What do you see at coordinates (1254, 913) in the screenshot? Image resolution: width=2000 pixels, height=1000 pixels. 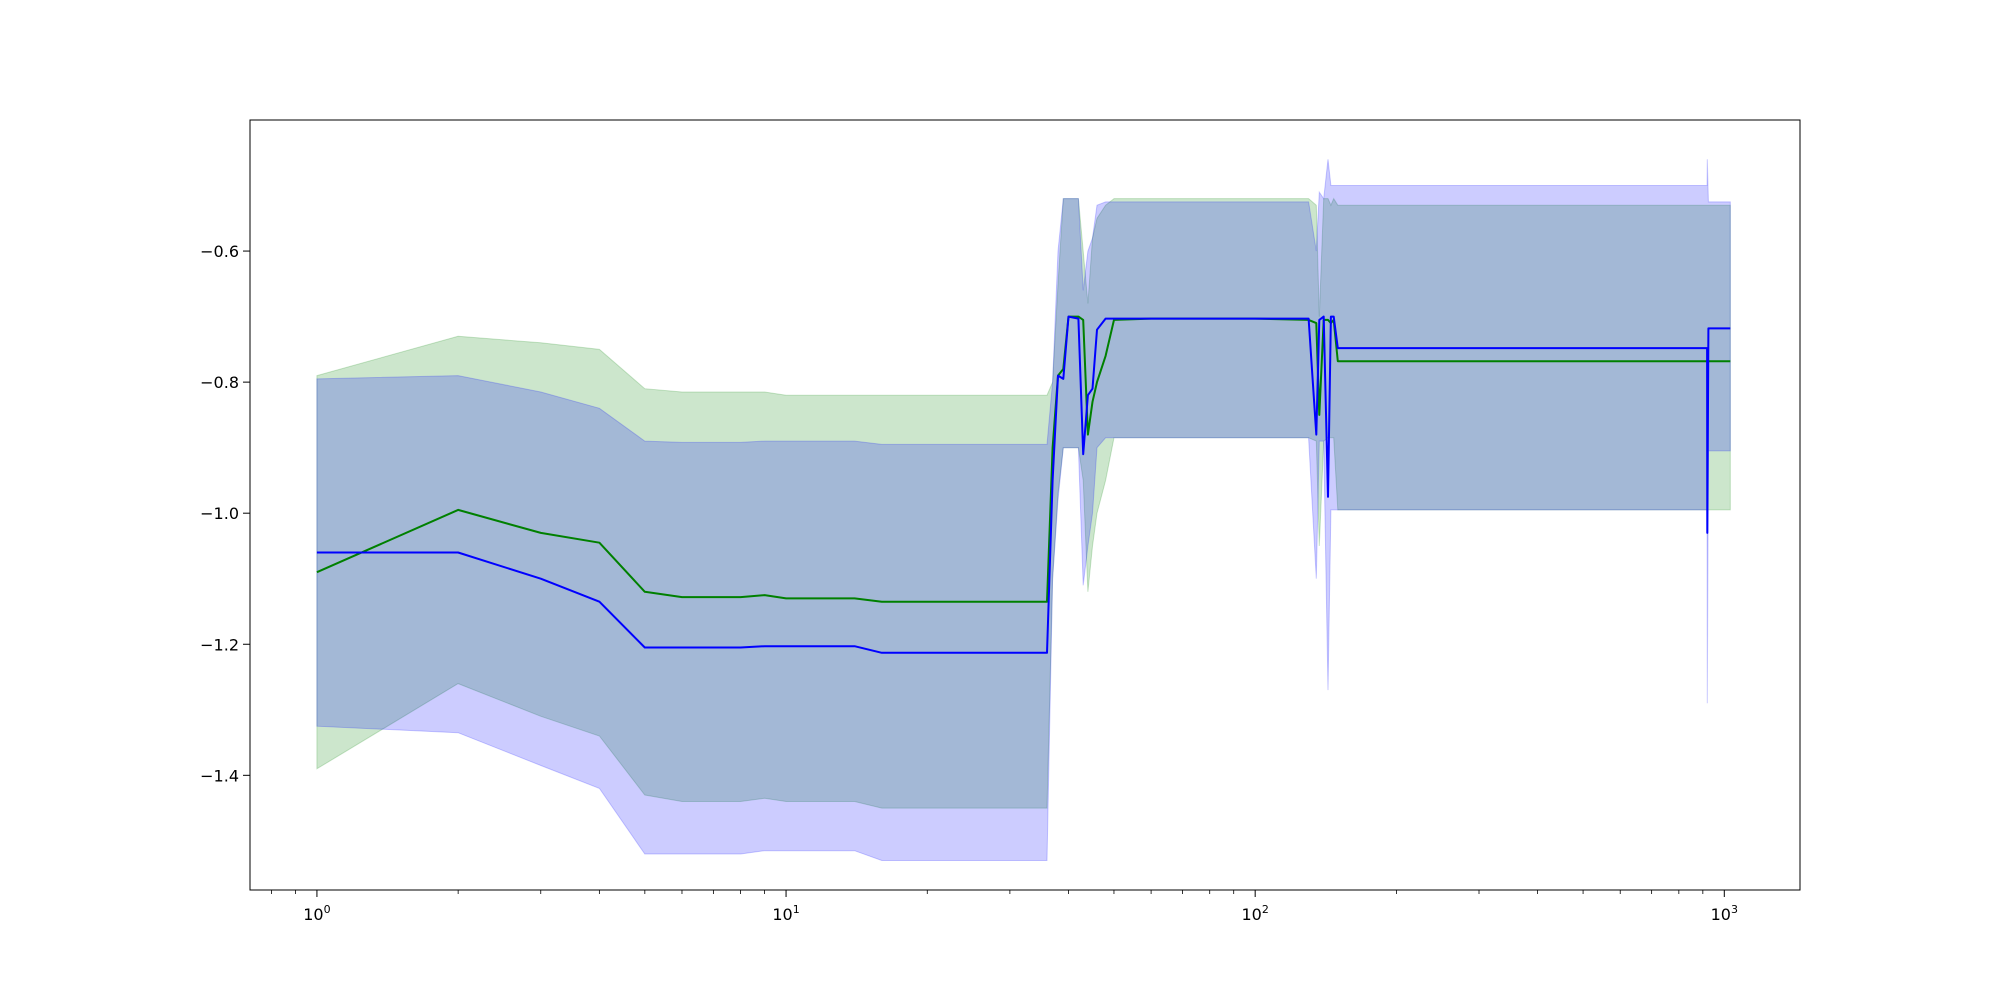 I see `x-tick-label: 10²` at bounding box center [1254, 913].